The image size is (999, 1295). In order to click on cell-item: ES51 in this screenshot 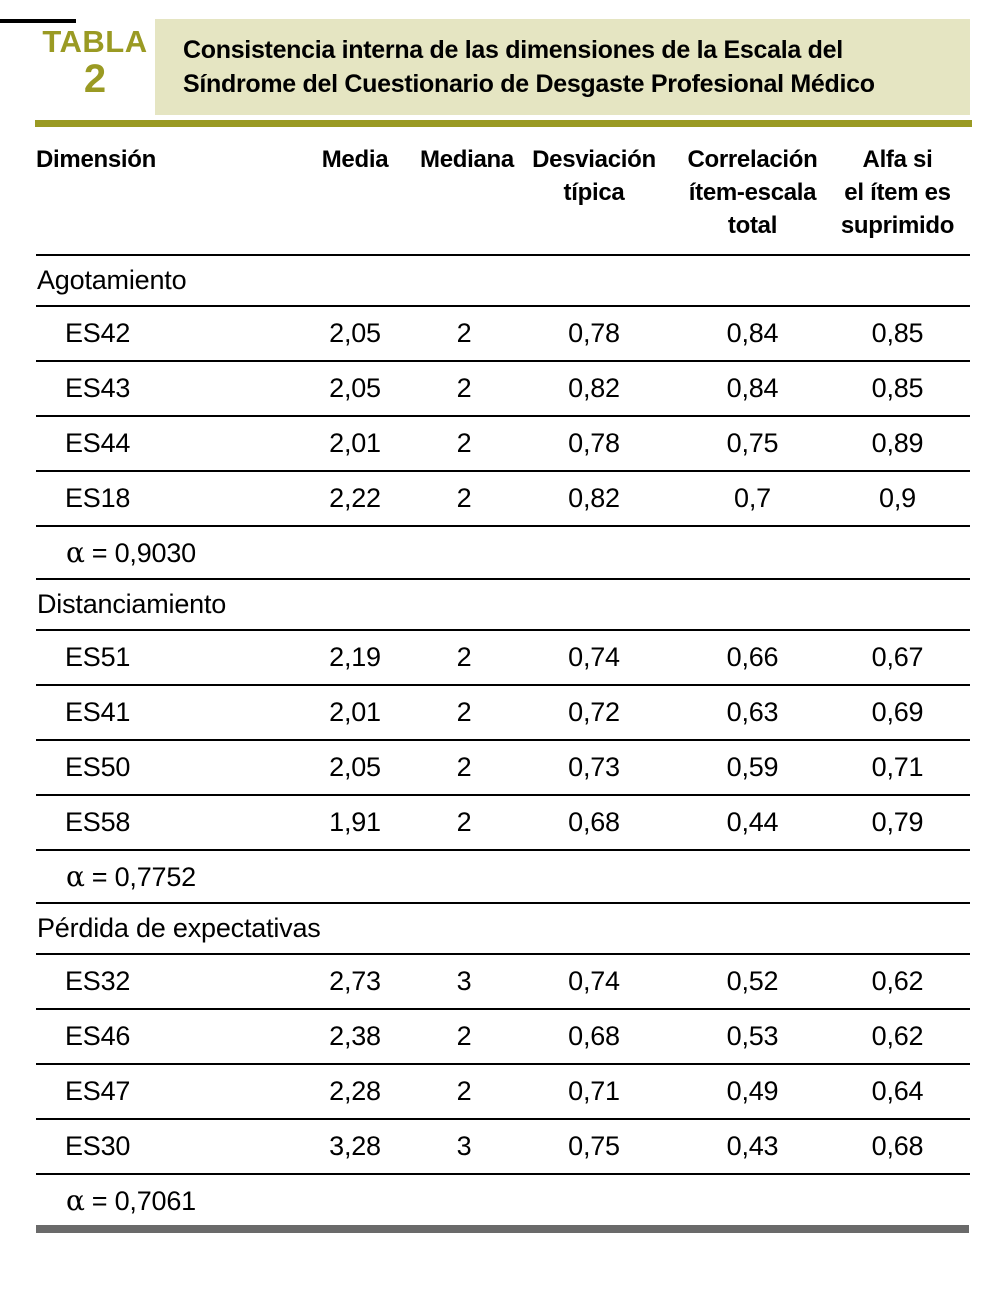, I will do `click(163, 658)`.